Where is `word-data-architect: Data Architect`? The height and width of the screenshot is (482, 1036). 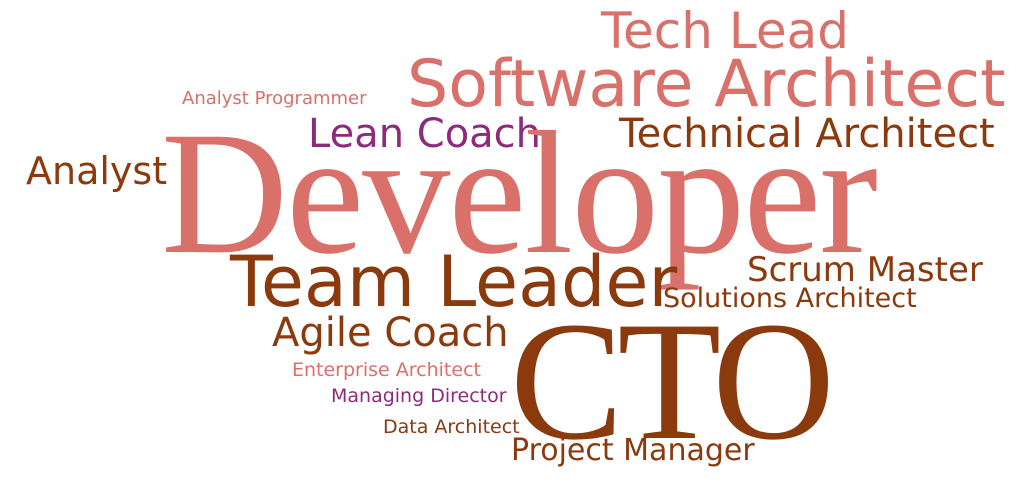
word-data-architect: Data Architect is located at coordinates (451, 427).